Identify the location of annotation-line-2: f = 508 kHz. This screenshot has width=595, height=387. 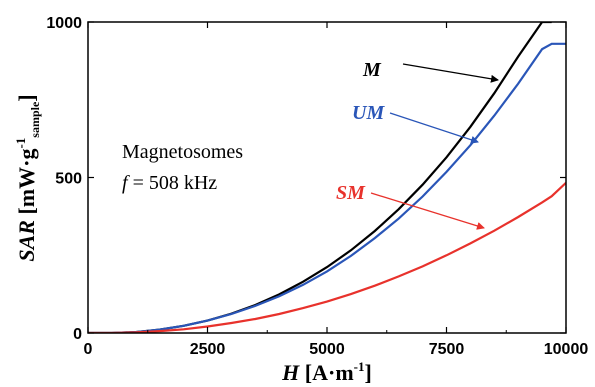
(169, 183).